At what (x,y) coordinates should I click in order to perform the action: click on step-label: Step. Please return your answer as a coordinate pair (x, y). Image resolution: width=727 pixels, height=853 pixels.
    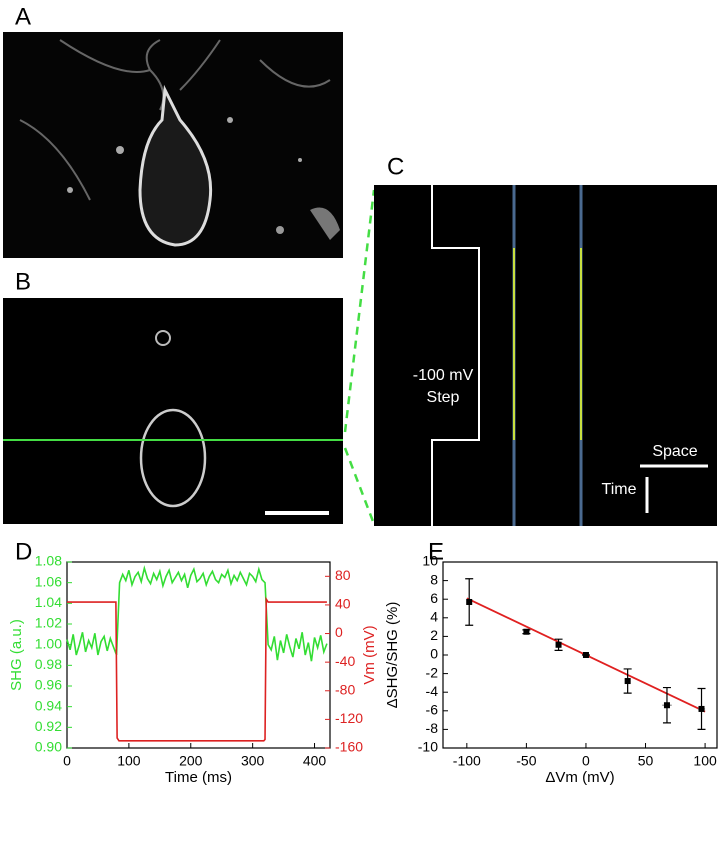
    Looking at the image, I should click on (443, 397).